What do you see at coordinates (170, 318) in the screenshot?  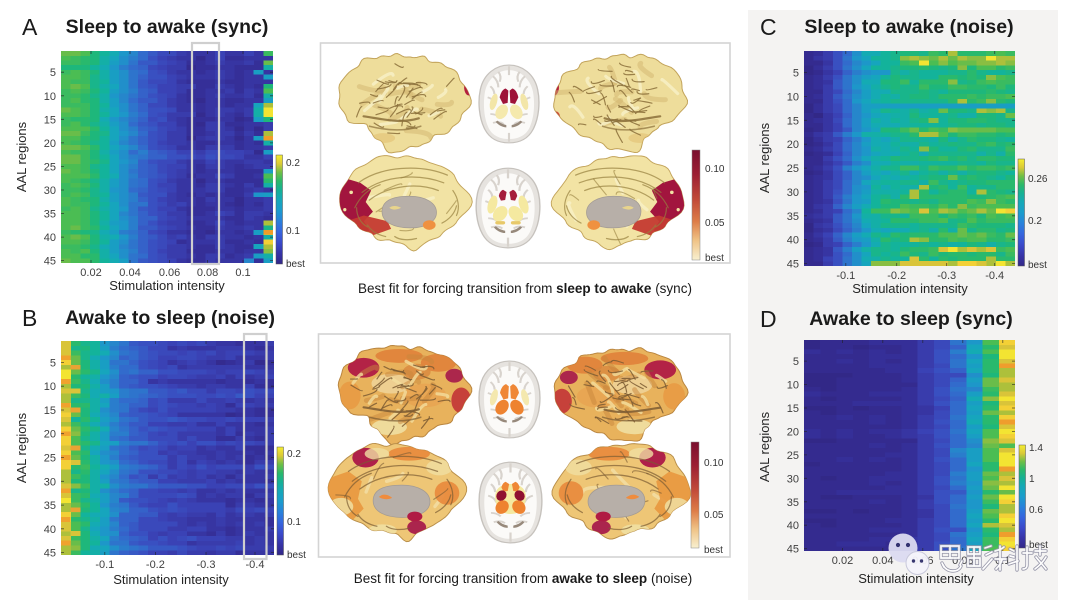 I see `svg-text: Awake to sleep (noise)` at bounding box center [170, 318].